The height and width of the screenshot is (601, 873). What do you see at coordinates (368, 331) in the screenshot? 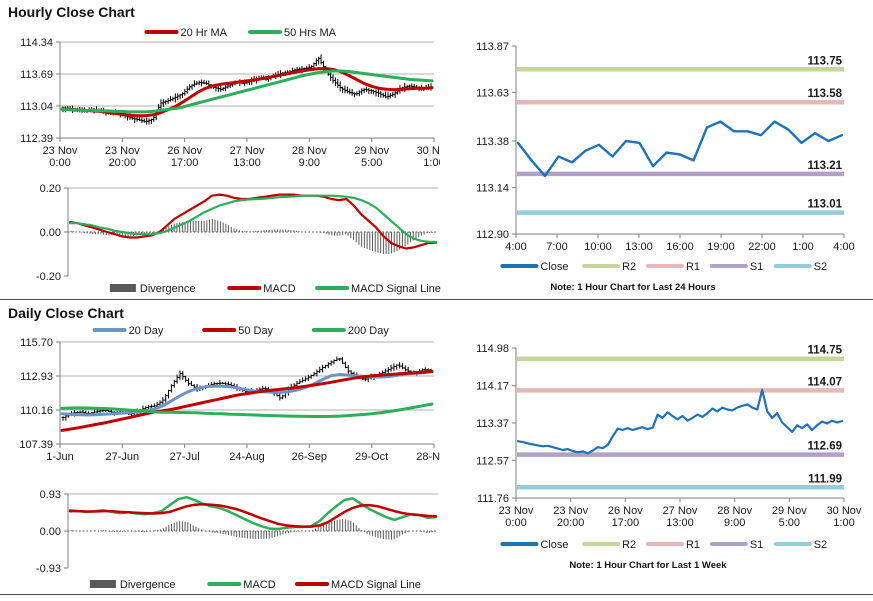
I see `svg-text: 200 Day` at bounding box center [368, 331].